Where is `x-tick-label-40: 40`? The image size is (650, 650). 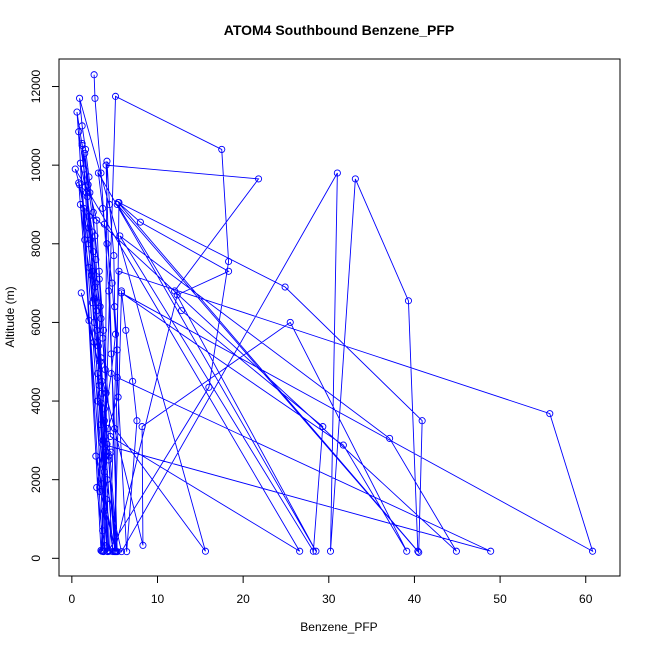 x-tick-label-40: 40 is located at coordinates (415, 599).